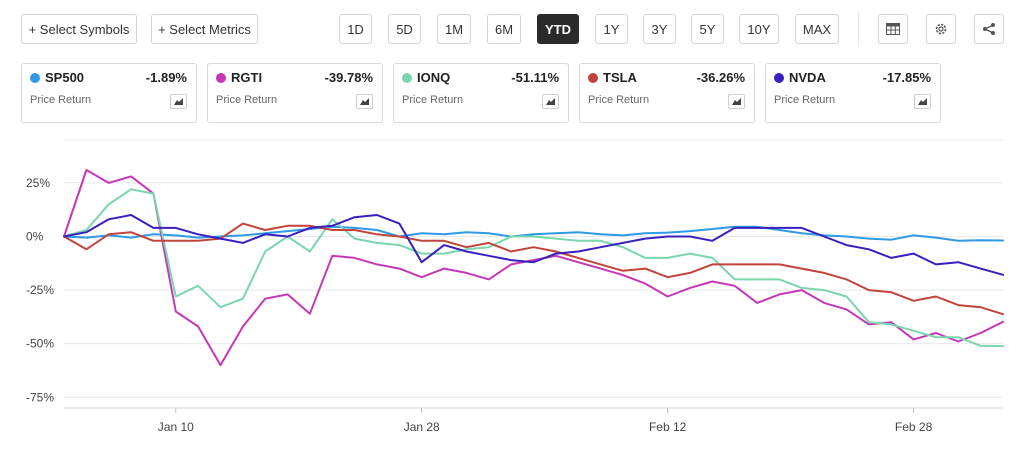 Image resolution: width=1024 pixels, height=461 pixels. I want to click on series-line-sp500, so click(533, 233).